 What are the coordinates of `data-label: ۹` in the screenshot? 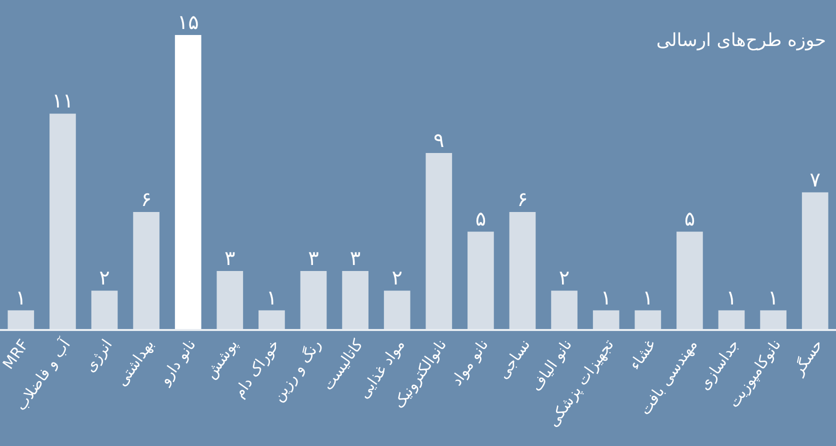 It's located at (439, 140).